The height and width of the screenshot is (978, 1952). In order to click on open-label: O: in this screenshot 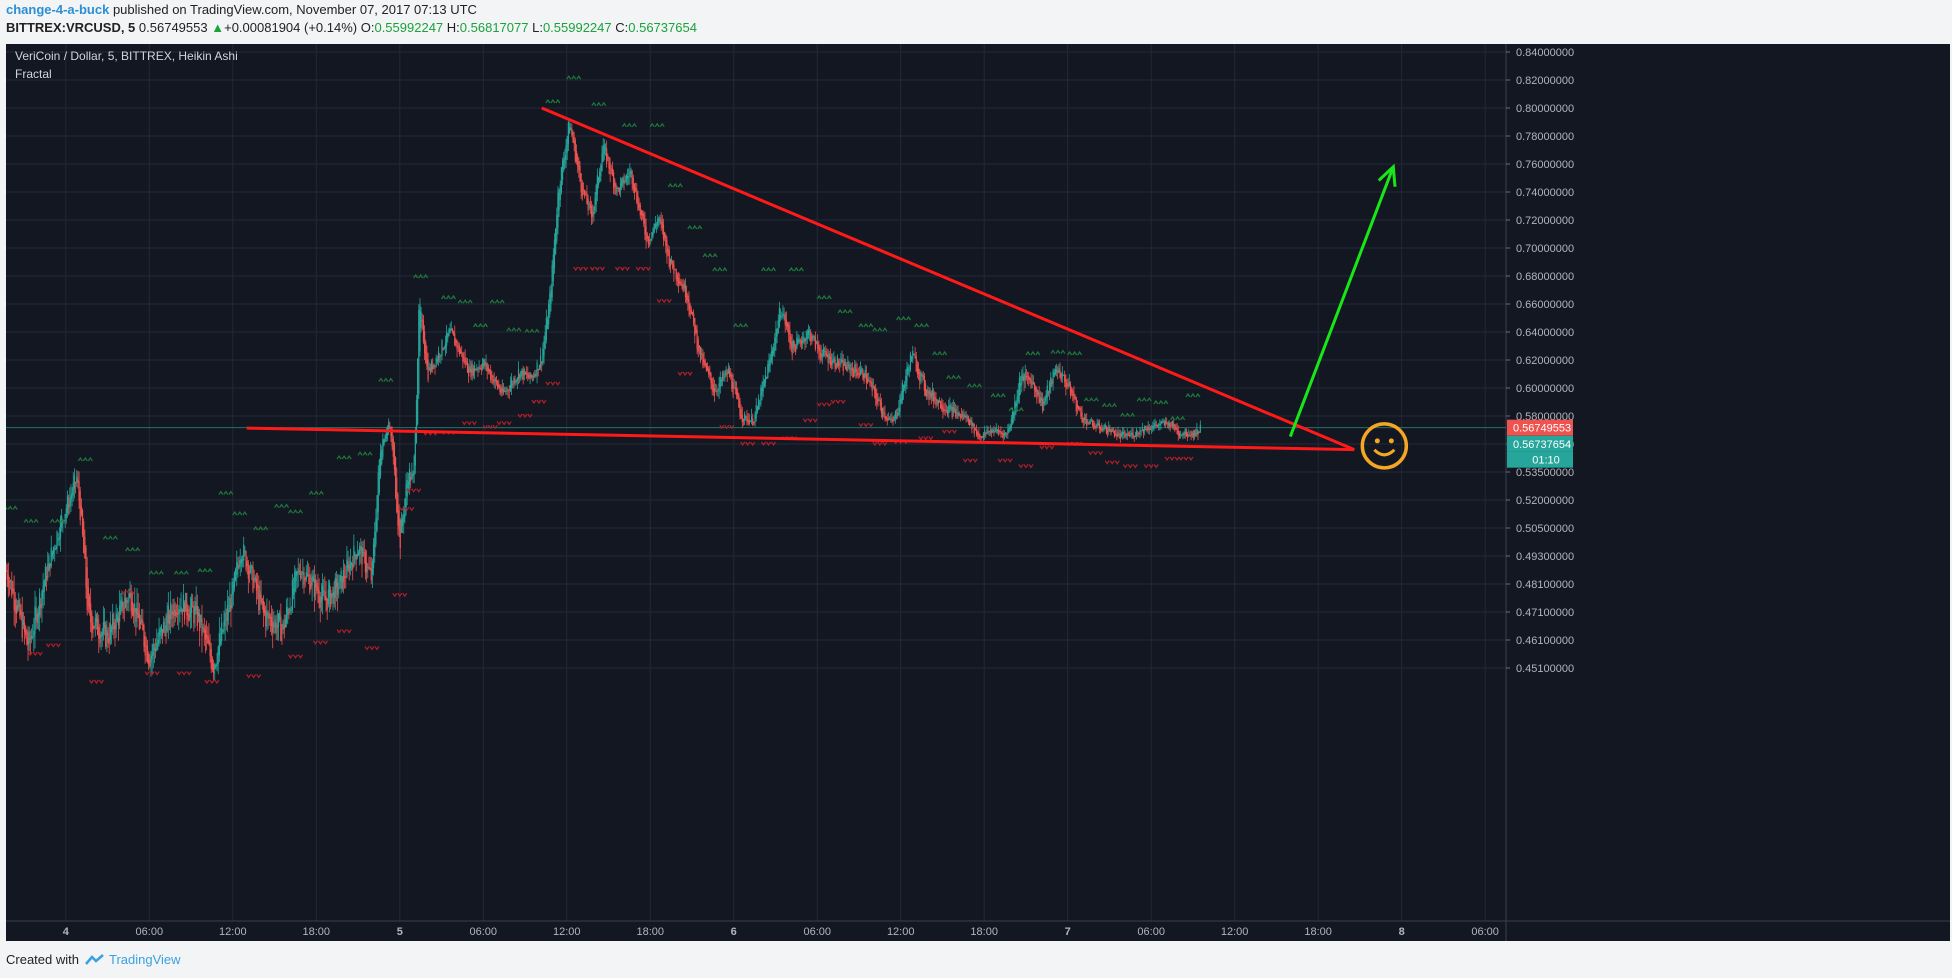, I will do `click(367, 27)`.